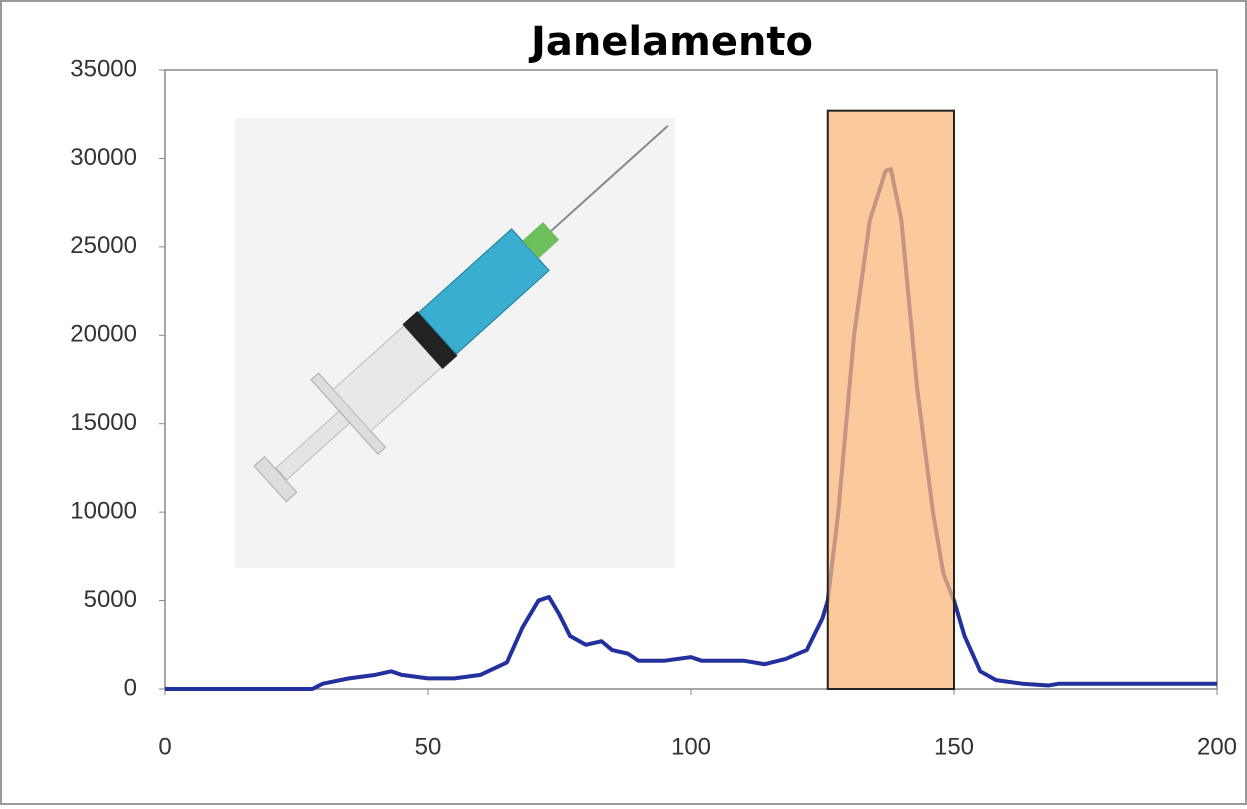 The width and height of the screenshot is (1247, 809). I want to click on x-tick-label: 0, so click(164, 746).